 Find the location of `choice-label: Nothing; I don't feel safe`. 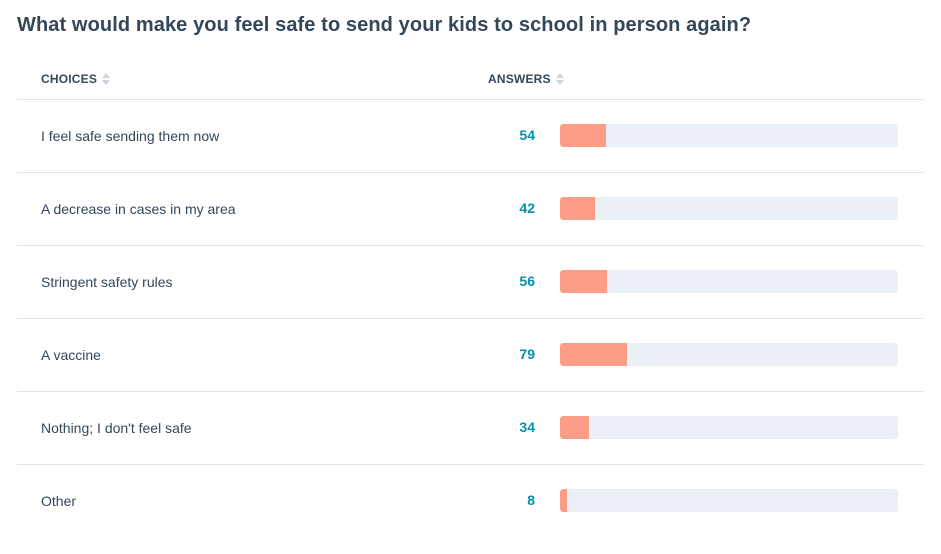

choice-label: Nothing; I don't feel safe is located at coordinates (116, 428).